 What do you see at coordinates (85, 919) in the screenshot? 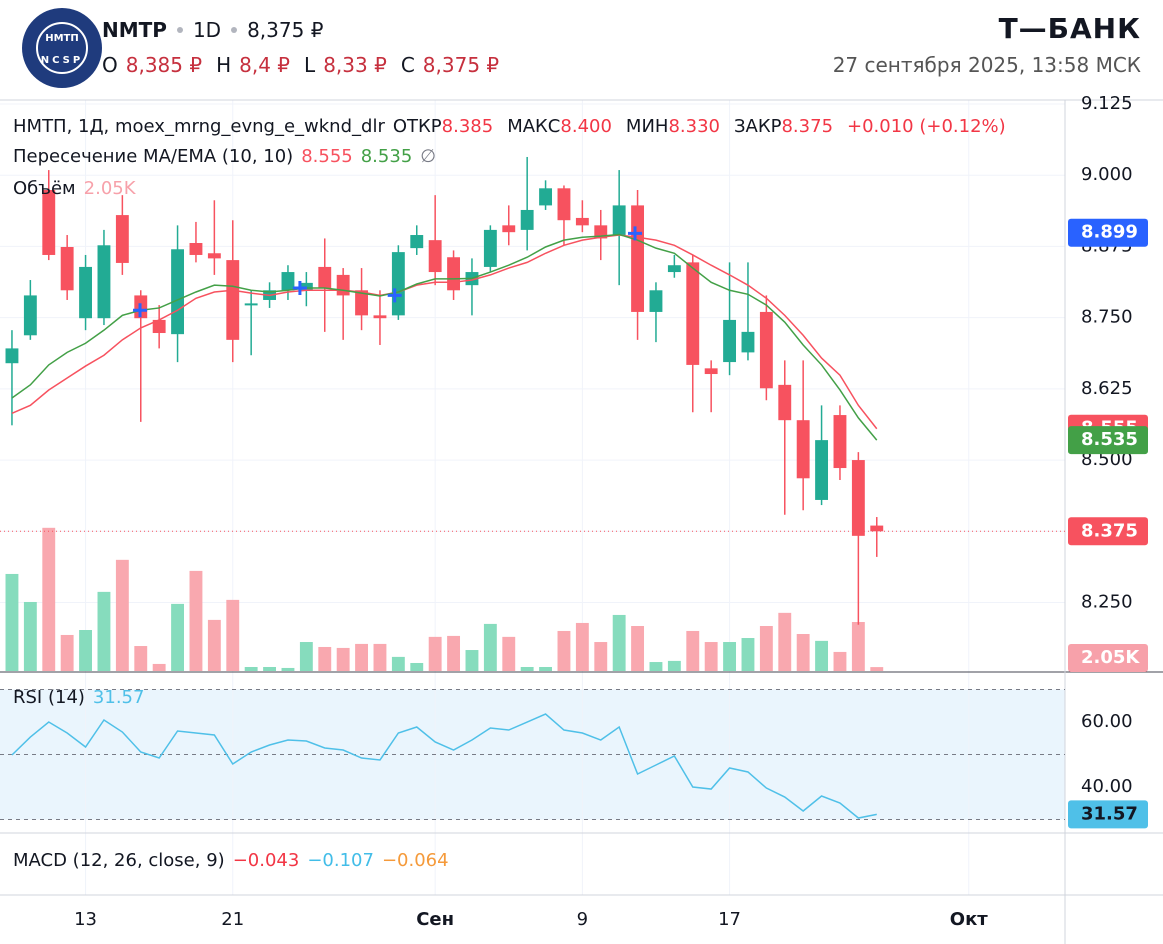
I see `x-tick-label: 13` at bounding box center [85, 919].